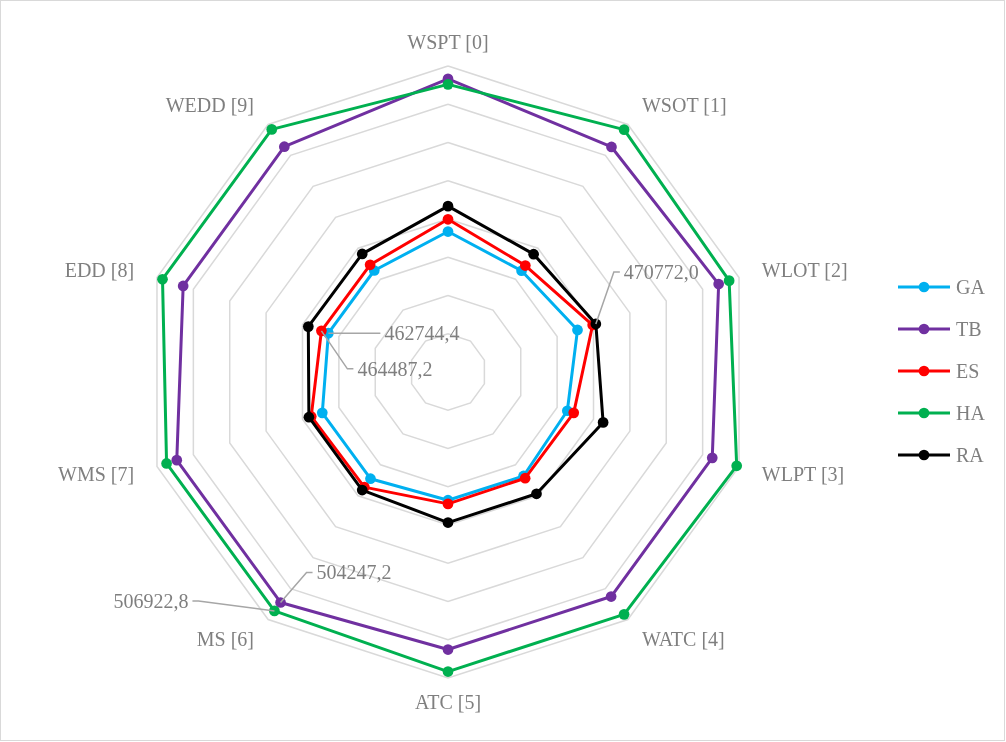  Describe the element at coordinates (968, 371) in the screenshot. I see `legend-label: ES` at that location.